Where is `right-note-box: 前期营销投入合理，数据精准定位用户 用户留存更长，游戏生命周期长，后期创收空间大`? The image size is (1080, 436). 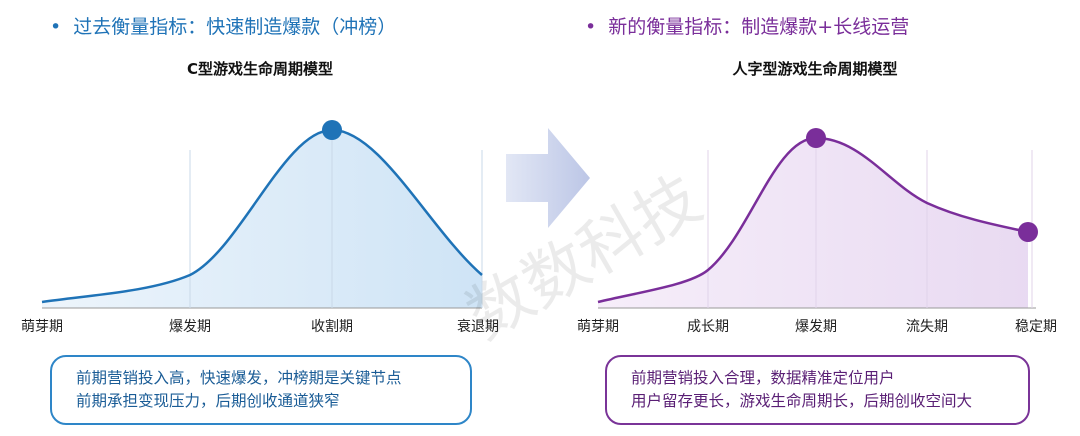 right-note-box: 前期营销投入合理，数据精准定位用户 用户留存更长，游戏生命周期长，后期创收空间大 is located at coordinates (817, 390).